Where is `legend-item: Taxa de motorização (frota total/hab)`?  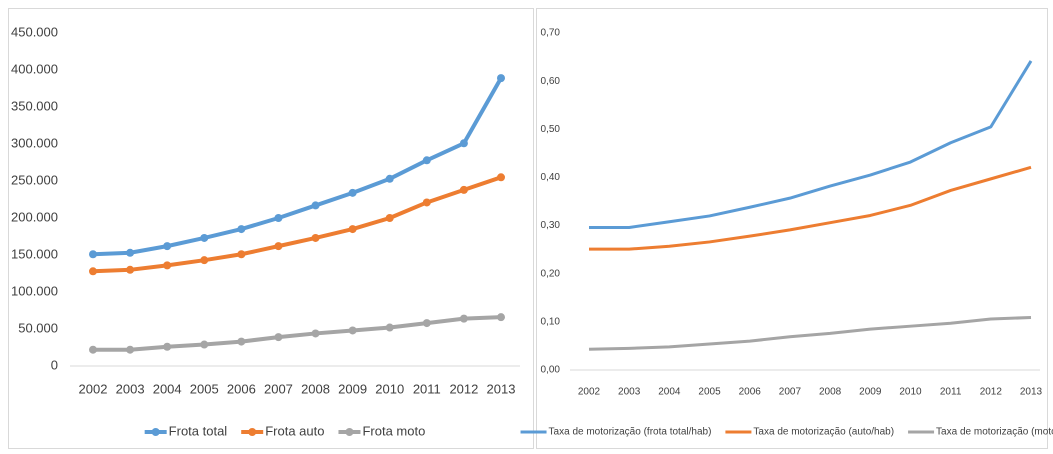
legend-item: Taxa de motorização (frota total/hab) is located at coordinates (616, 432).